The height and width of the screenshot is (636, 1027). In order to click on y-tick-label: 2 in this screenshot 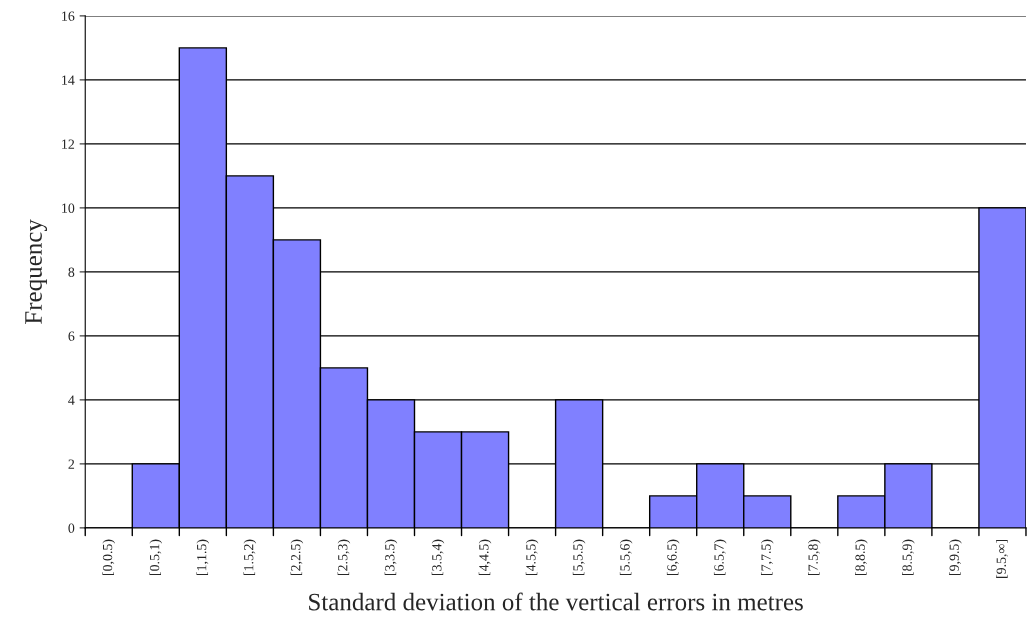, I will do `click(71, 464)`.